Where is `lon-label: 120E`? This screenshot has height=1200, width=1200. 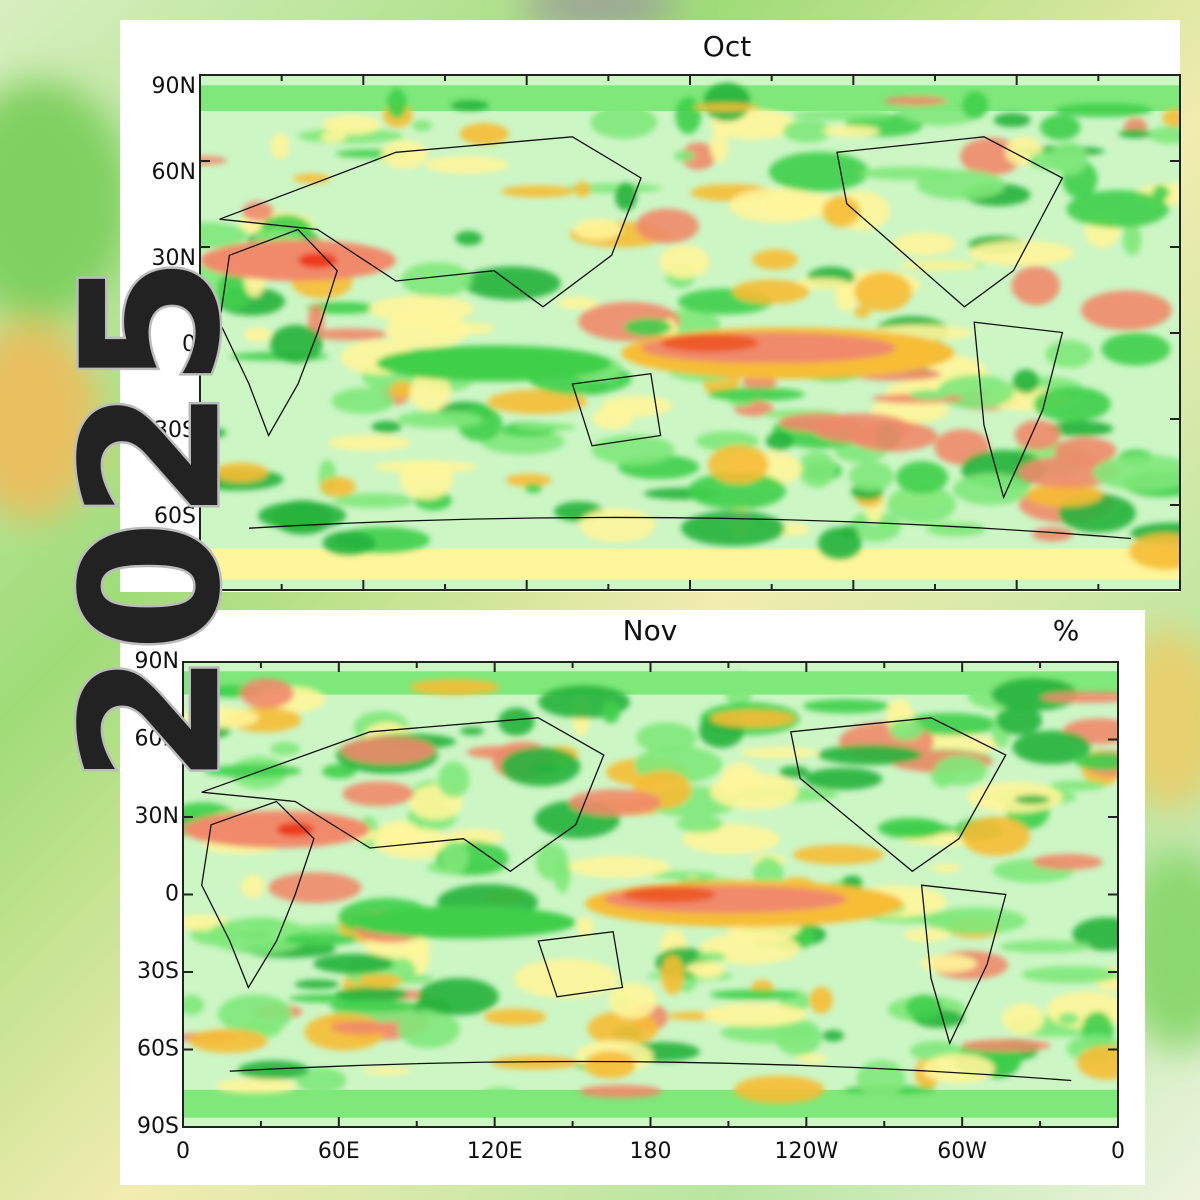 lon-label: 120E is located at coordinates (495, 1151).